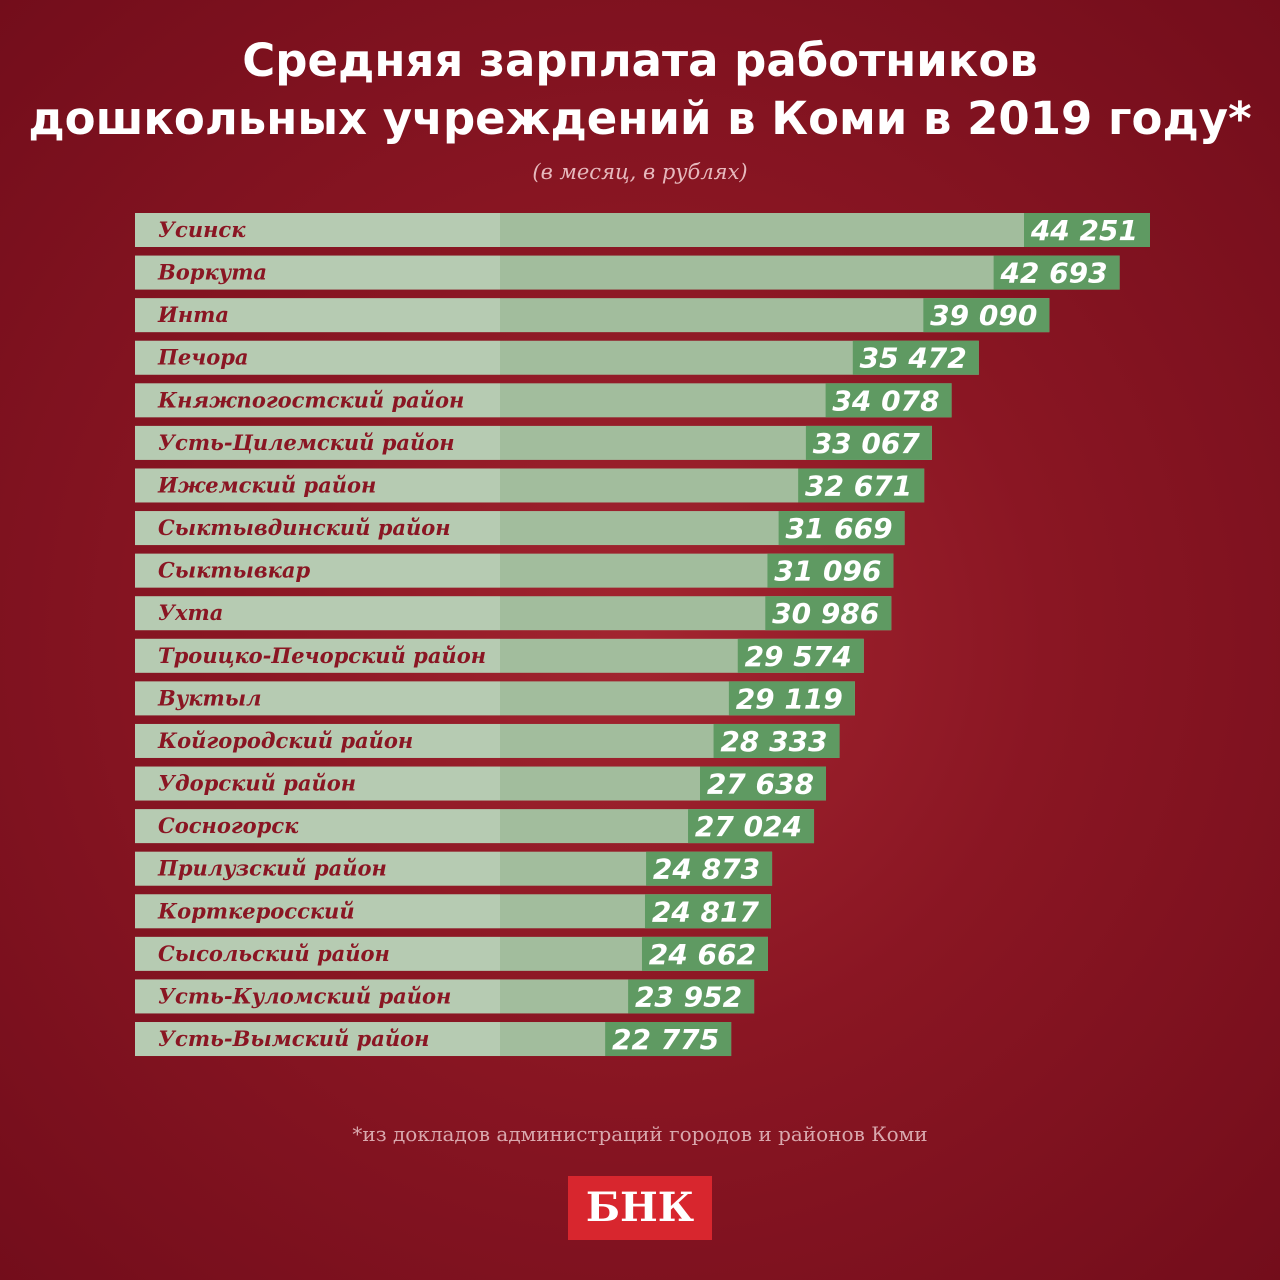 This screenshot has height=1280, width=1280. What do you see at coordinates (640, 60) in the screenshot?
I see `chart-title: Средняя зарплата работников` at bounding box center [640, 60].